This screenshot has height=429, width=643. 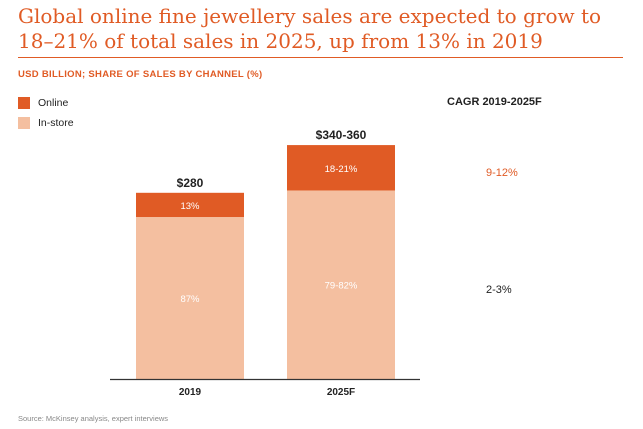 I want to click on segment-label-instore-2019: 87%, so click(x=190, y=299).